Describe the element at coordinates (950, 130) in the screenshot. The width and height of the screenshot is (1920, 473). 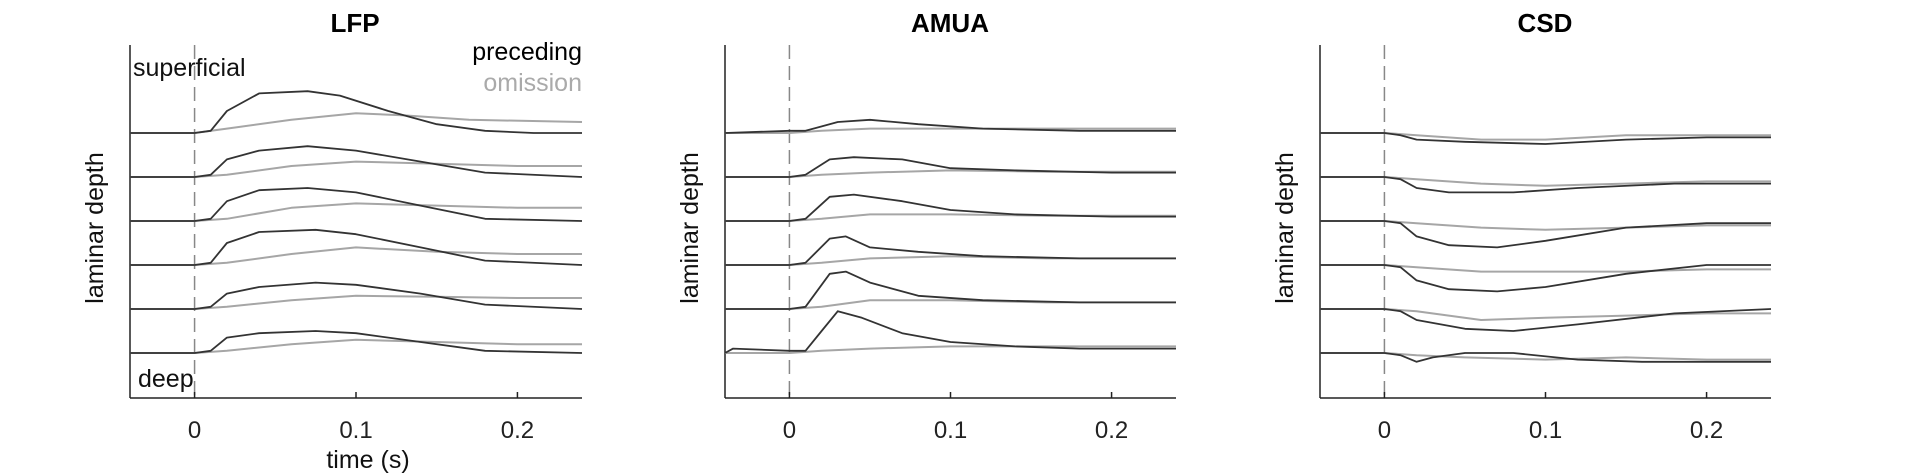
I see `amua-channel-1-omission-line` at that location.